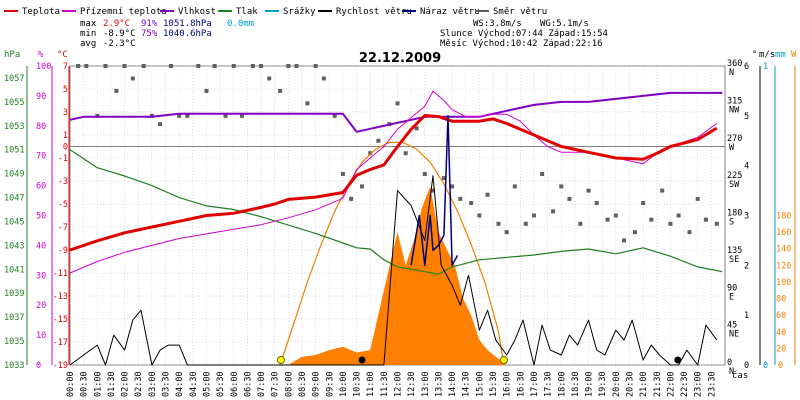 The image size is (800, 400). I want to click on sun-event-marker, so click(280, 360).